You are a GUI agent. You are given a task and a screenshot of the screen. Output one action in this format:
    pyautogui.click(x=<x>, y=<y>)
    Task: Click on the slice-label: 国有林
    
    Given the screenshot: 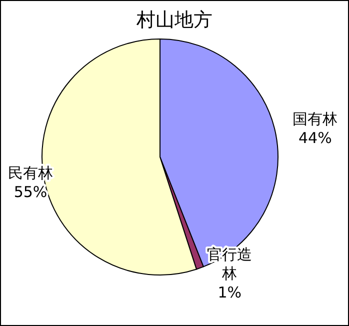 What is the action you would take?
    pyautogui.click(x=315, y=119)
    